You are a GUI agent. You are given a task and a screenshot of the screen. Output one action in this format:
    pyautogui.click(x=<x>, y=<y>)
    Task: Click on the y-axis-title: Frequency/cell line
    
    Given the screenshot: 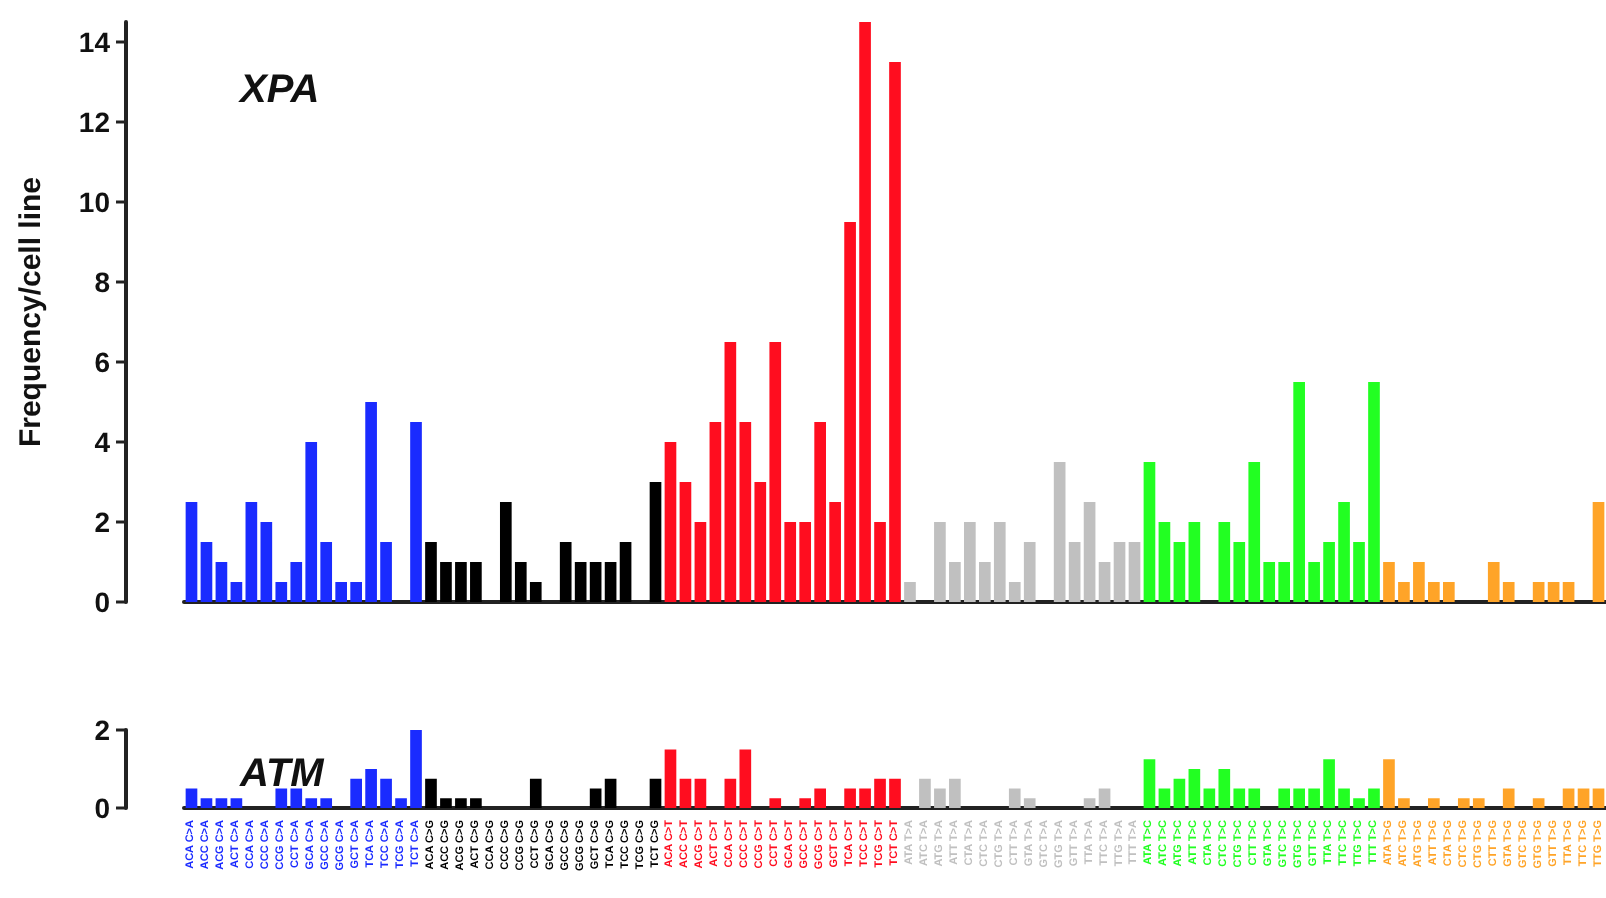 What is the action you would take?
    pyautogui.click(x=31, y=312)
    